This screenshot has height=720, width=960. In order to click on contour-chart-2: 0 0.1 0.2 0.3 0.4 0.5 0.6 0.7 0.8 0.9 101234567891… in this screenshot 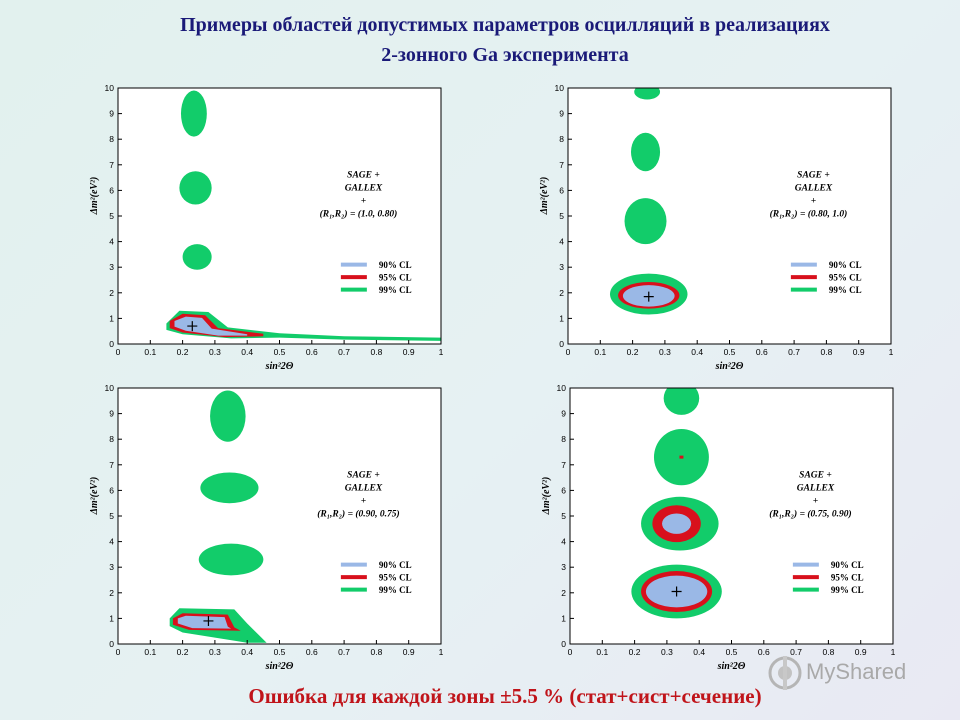, I will do `click(716, 227)`.